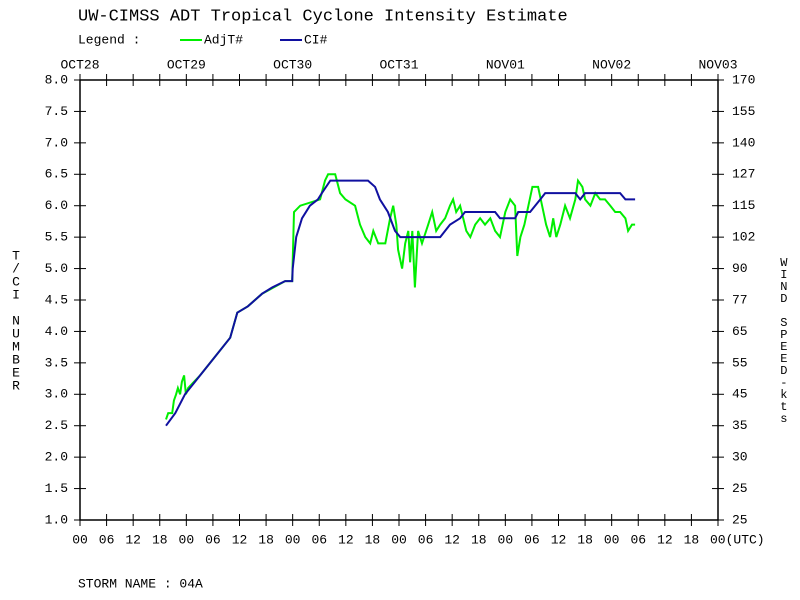 Image resolution: width=800 pixels, height=600 pixels. Describe the element at coordinates (56, 142) in the screenshot. I see `y-tick-label: 7.0` at that location.